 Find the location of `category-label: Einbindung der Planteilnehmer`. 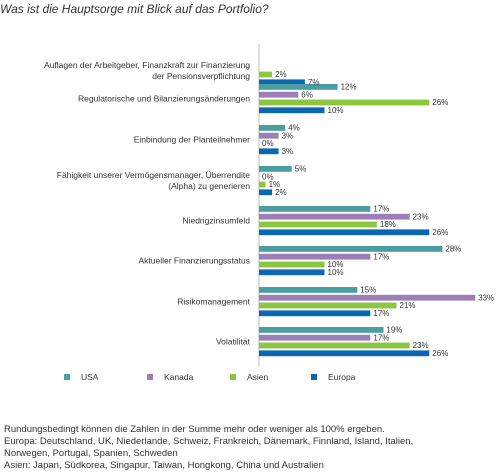

category-label: Einbindung der Planteilnehmer is located at coordinates (192, 140).